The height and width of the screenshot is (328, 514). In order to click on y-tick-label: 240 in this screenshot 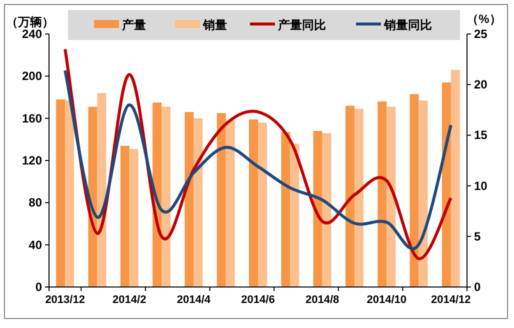, I will do `click(32, 34)`.